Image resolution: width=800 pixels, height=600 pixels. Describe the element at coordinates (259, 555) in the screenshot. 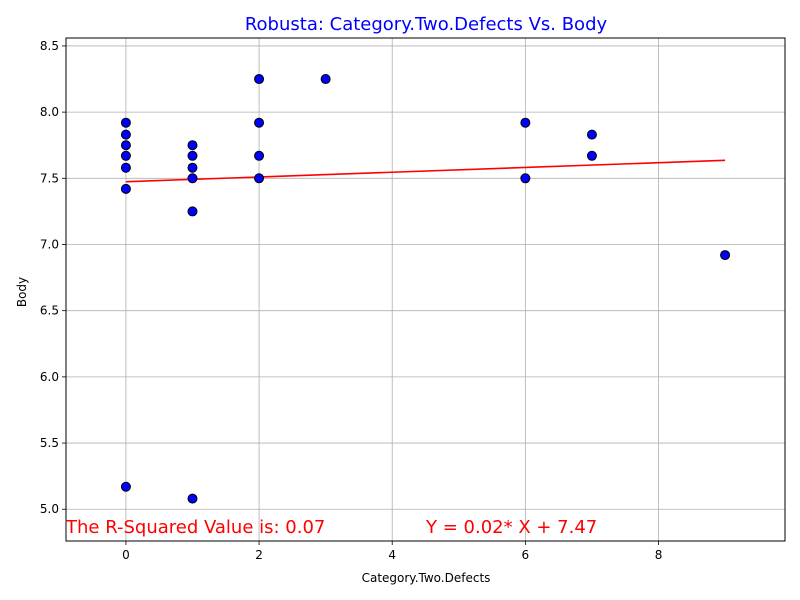

I see `x-tick-label: 2` at that location.